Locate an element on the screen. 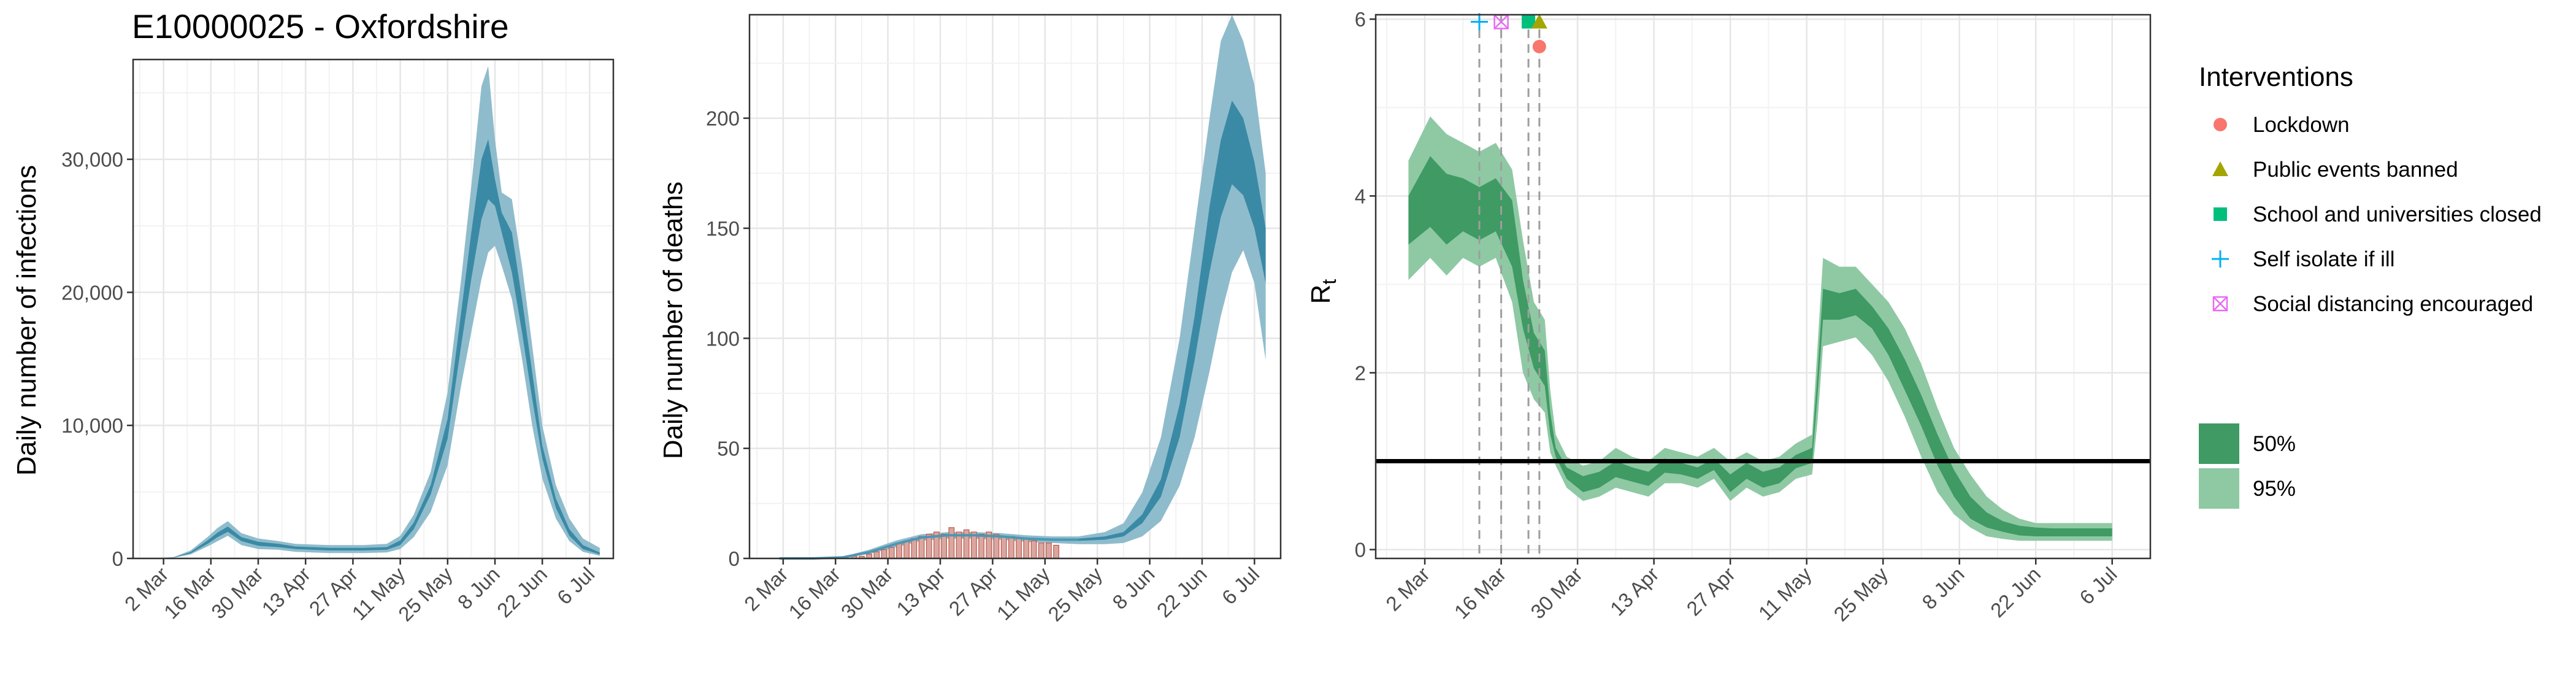 The height and width of the screenshot is (683, 2576). legend-item-label: Public events banned is located at coordinates (2355, 170).